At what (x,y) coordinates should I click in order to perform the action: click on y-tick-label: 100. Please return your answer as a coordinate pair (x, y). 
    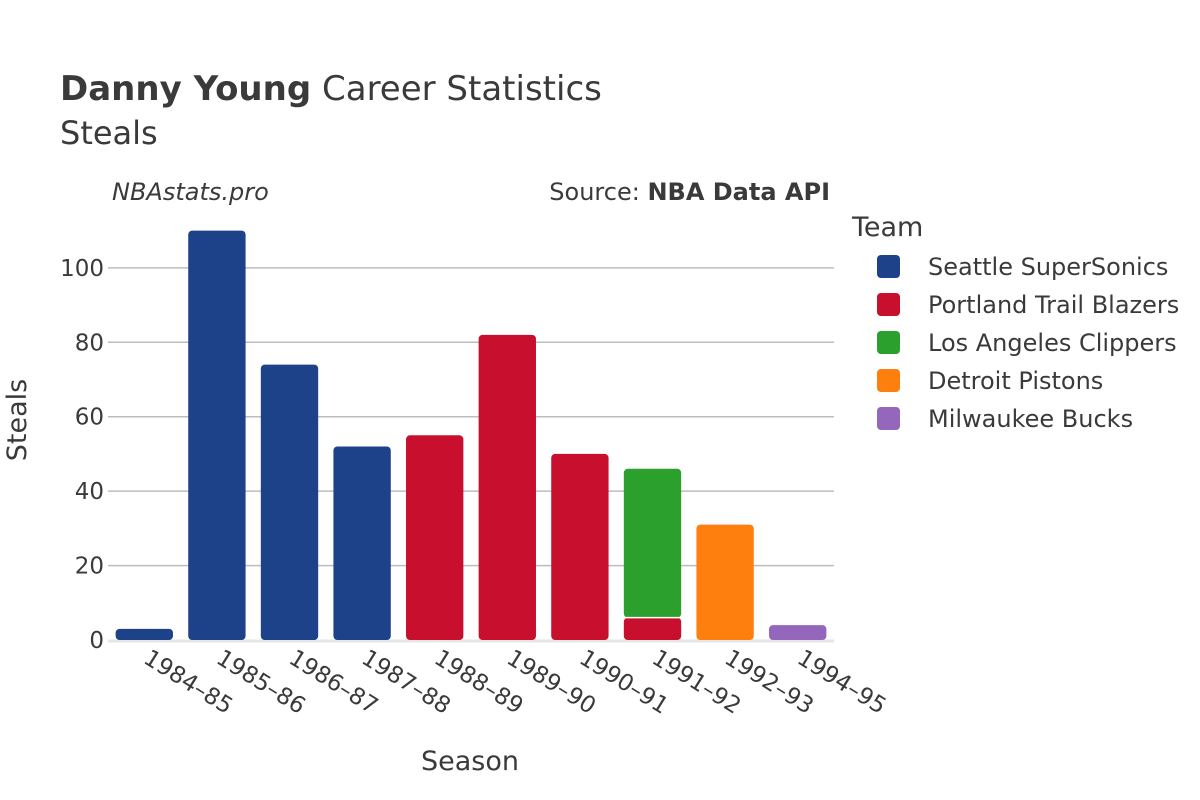
    Looking at the image, I should click on (82, 269).